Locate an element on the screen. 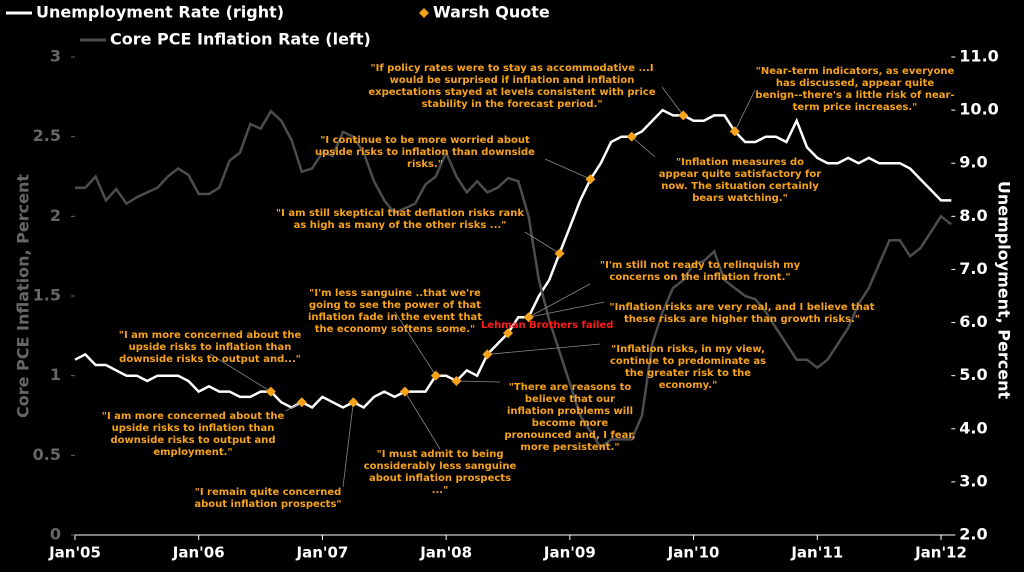 The image size is (1024, 572). y2-tick-label: 2.0 is located at coordinates (973, 534).